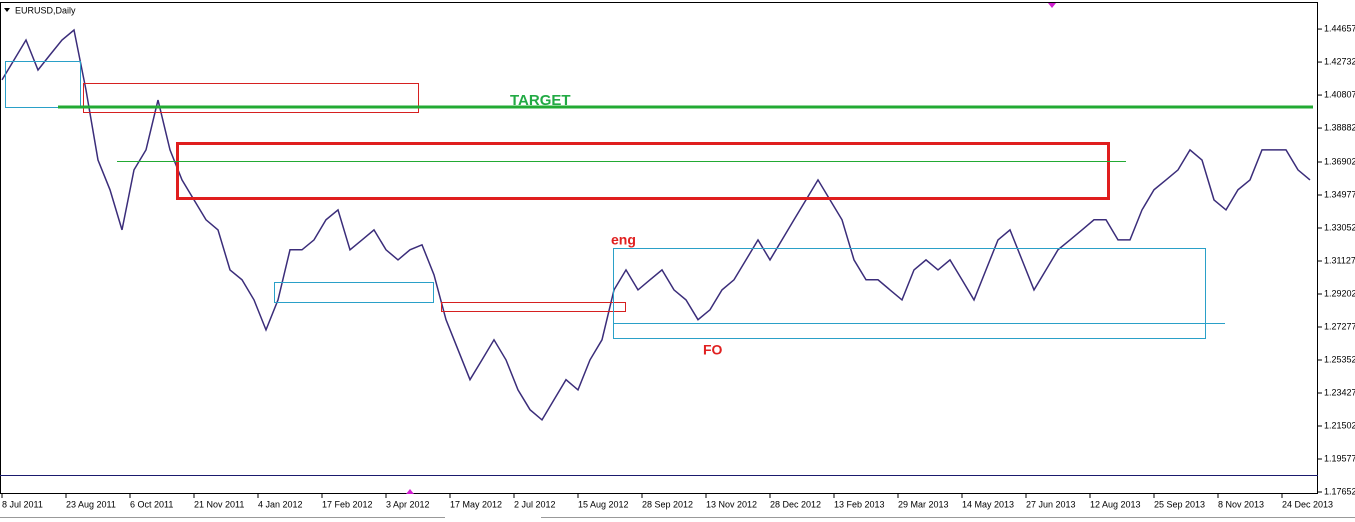  I want to click on y-tick-label: 1.29202, so click(1339, 293).